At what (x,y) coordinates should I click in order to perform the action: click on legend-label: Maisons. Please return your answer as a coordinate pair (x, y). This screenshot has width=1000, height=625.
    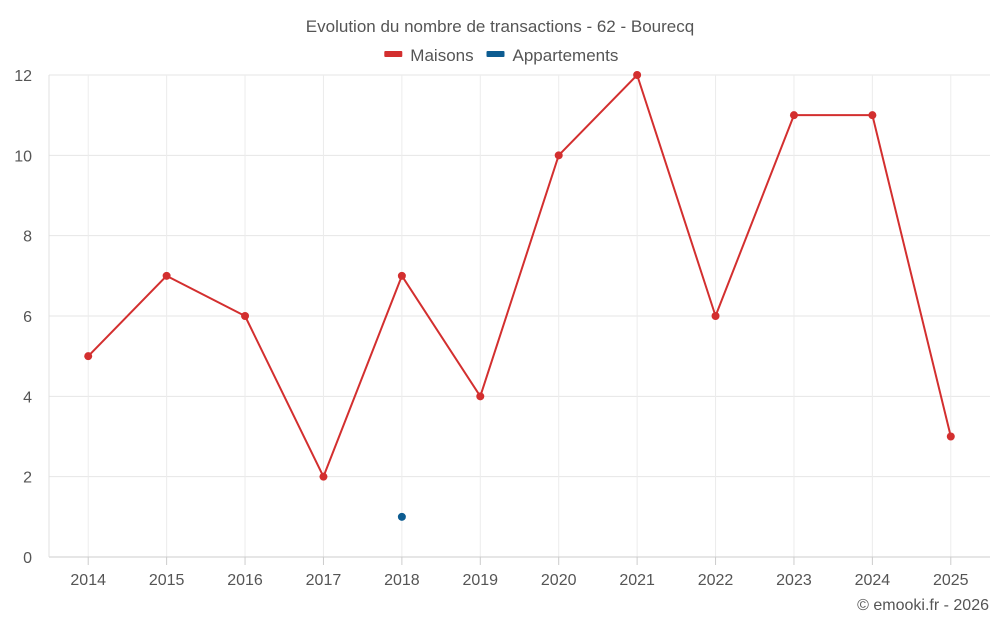
    Looking at the image, I should click on (441, 55).